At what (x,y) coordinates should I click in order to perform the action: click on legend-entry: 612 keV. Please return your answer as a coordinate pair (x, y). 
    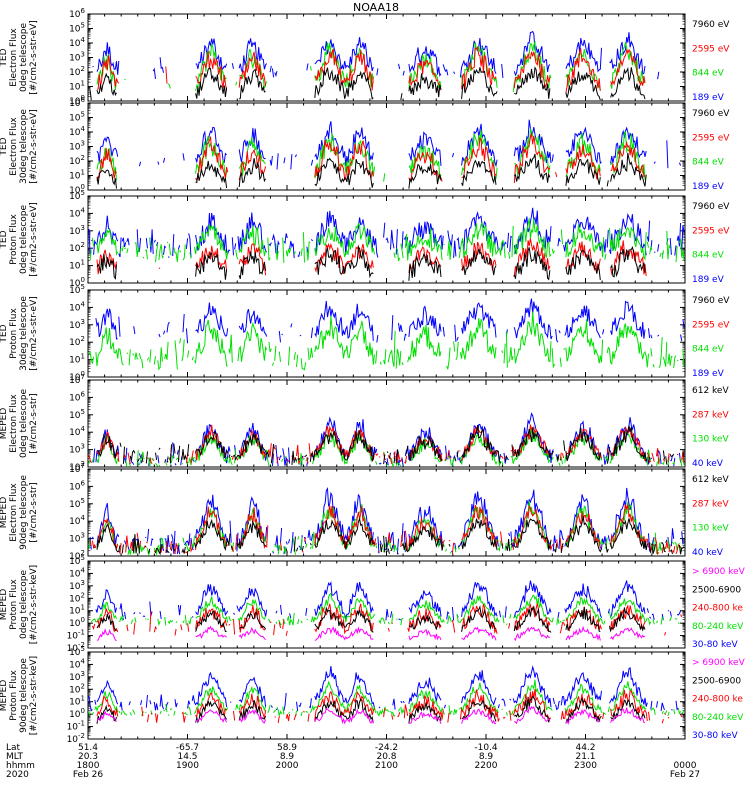
    Looking at the image, I should click on (710, 480).